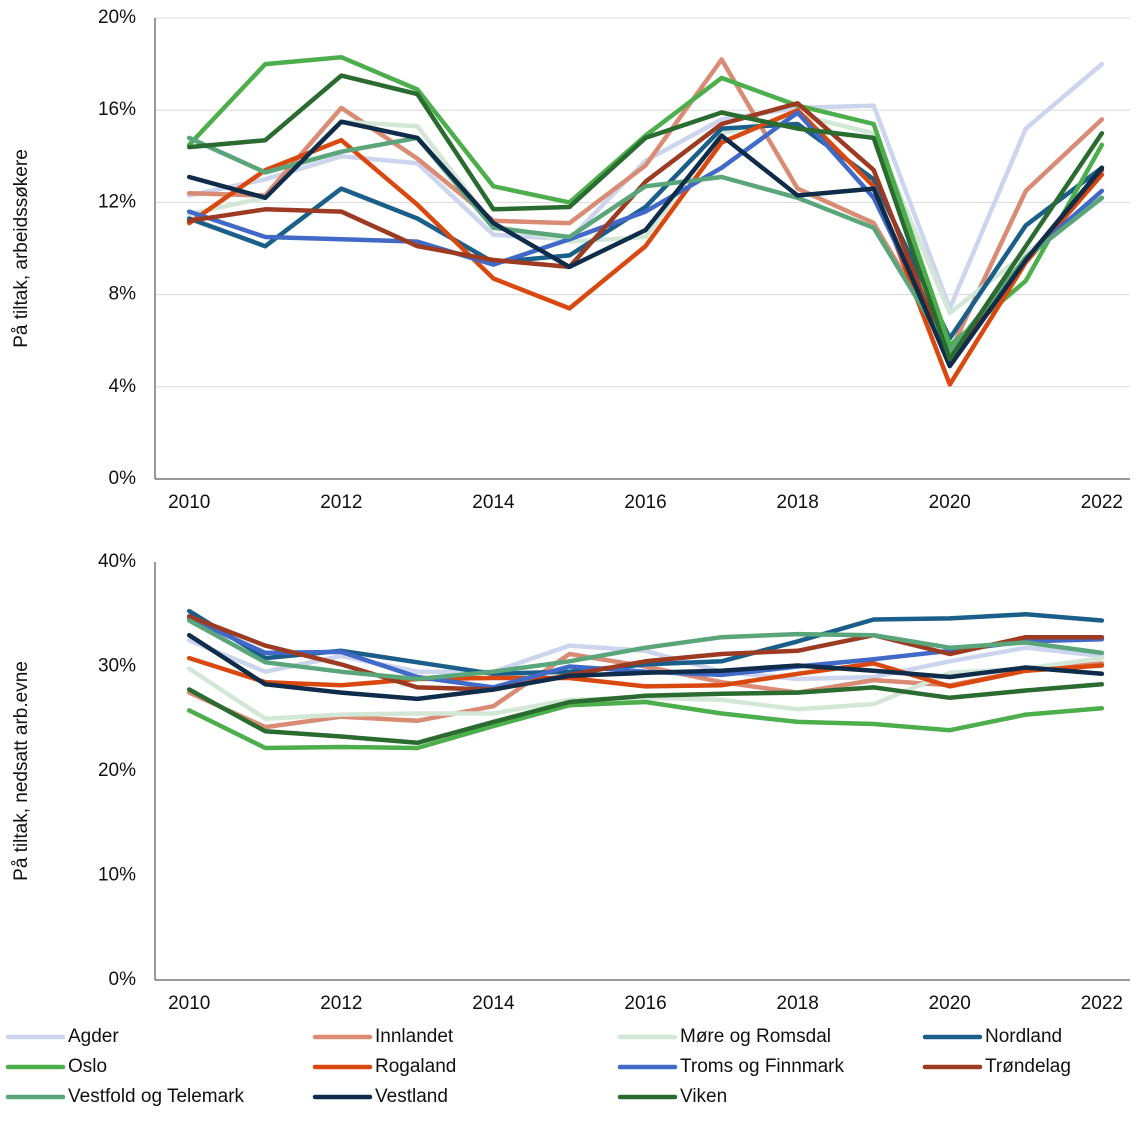 This screenshot has height=1142, width=1146. What do you see at coordinates (21, 248) in the screenshot?
I see `y-axis-label: På tiltak, arbeidssøkere` at bounding box center [21, 248].